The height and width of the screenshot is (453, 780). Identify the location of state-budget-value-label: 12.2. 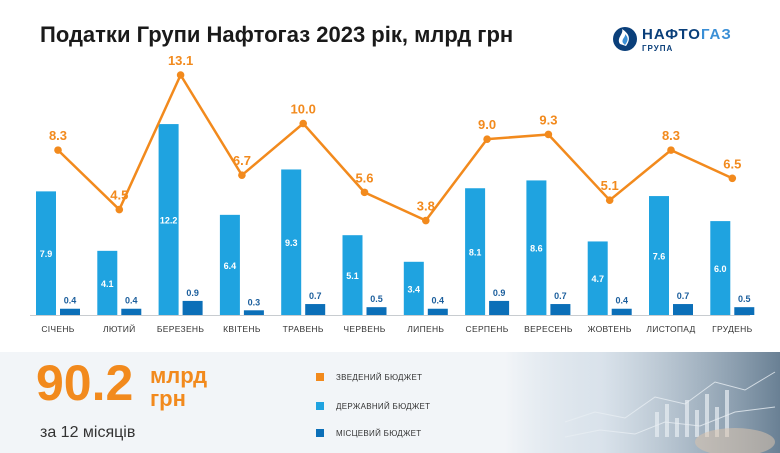
(169, 221).